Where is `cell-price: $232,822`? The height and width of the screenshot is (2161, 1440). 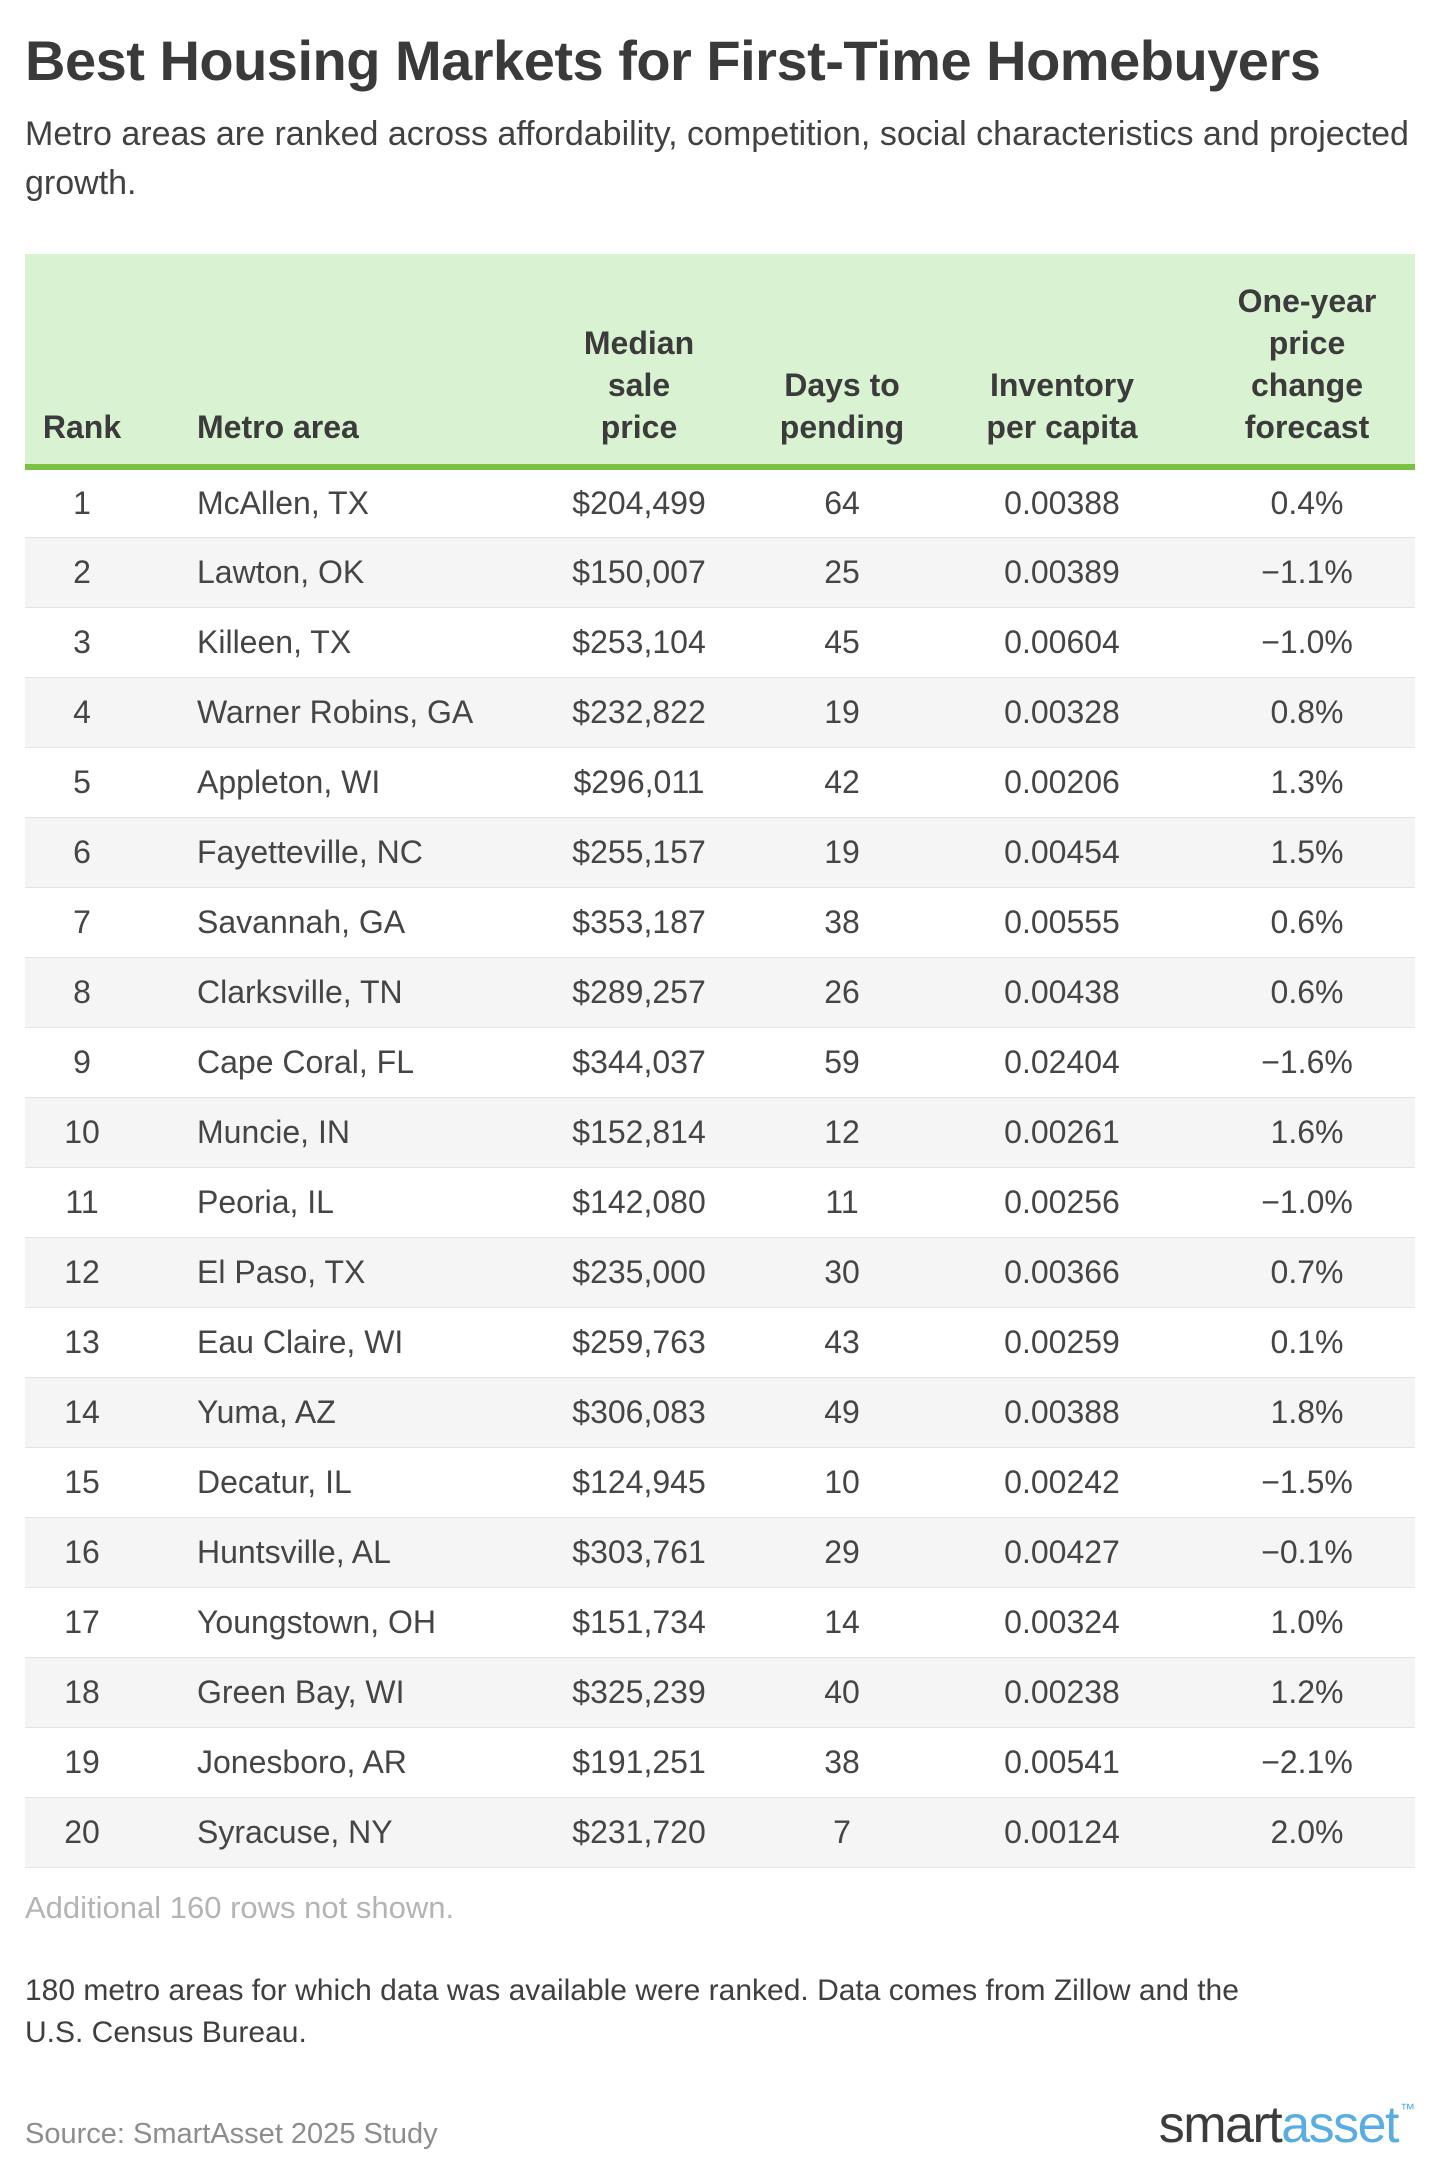
cell-price: $232,822 is located at coordinates (639, 711).